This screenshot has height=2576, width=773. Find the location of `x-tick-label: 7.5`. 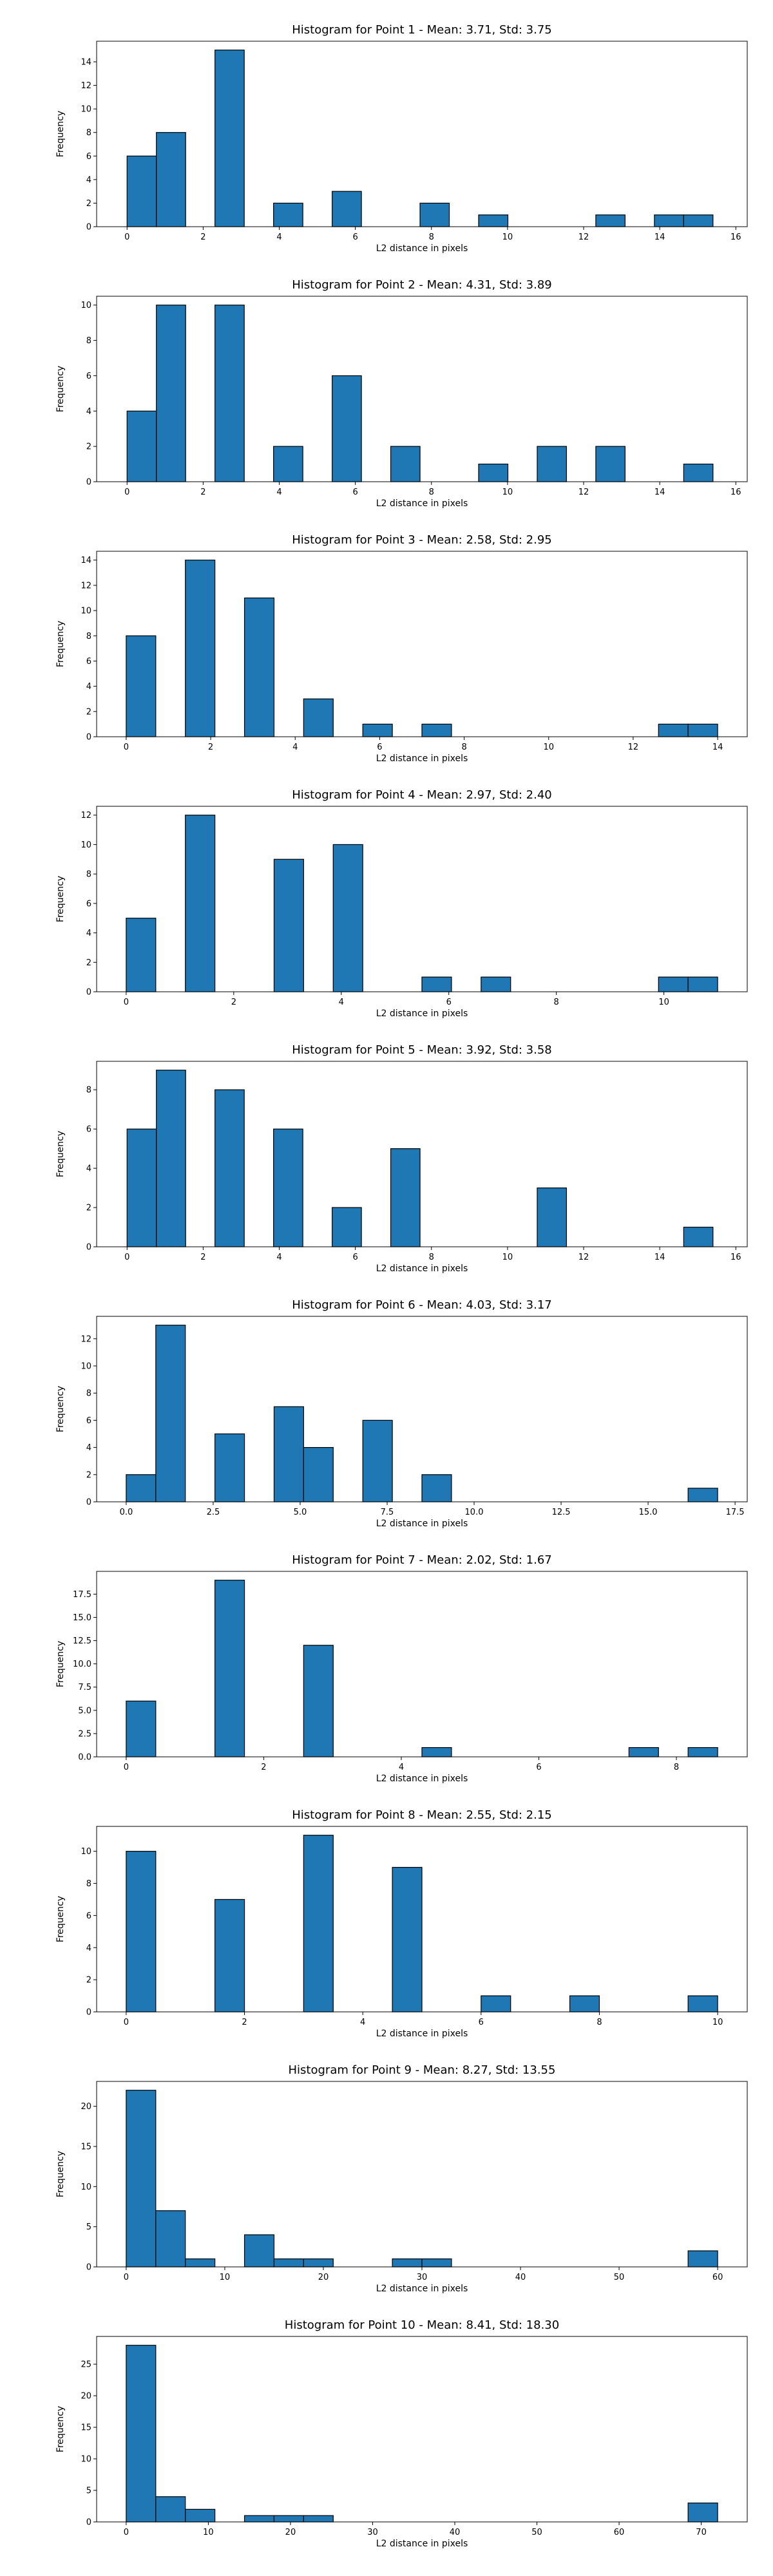

x-tick-label: 7.5 is located at coordinates (387, 1512).